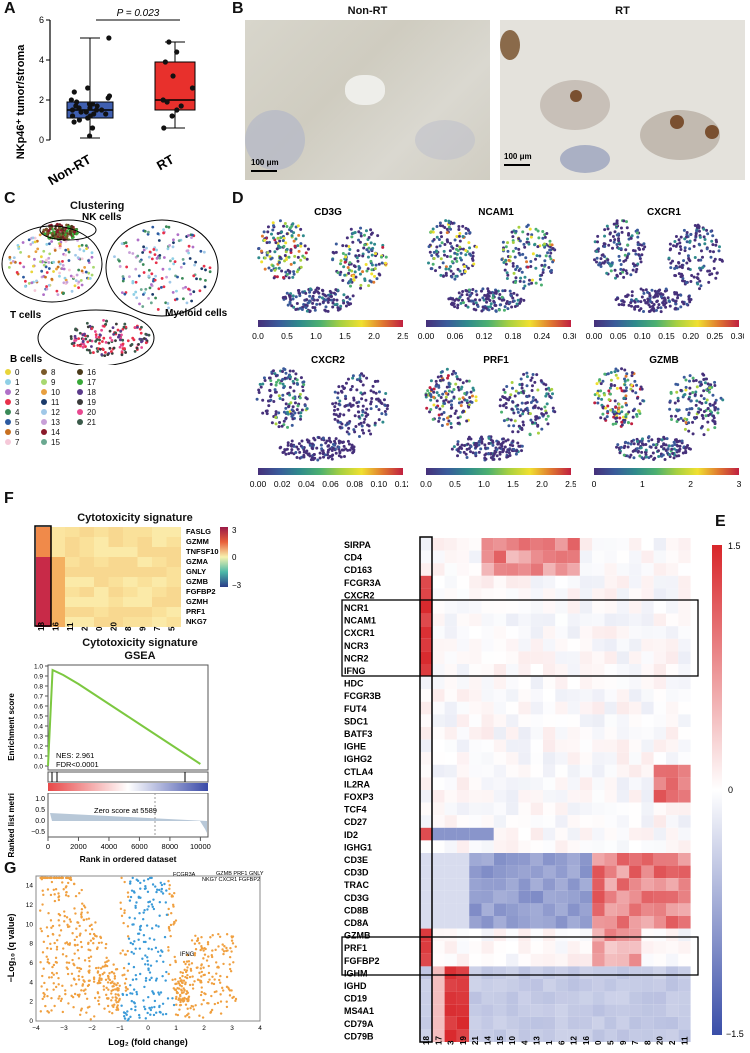 This screenshot has width=750, height=1053. What do you see at coordinates (198, 531) in the screenshot?
I see `f-gene-label: FASLG` at bounding box center [198, 531].